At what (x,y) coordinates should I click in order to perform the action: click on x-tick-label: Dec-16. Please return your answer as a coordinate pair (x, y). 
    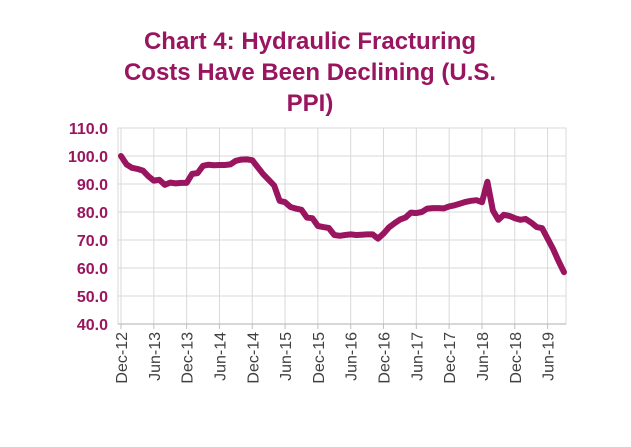
    Looking at the image, I should click on (385, 358).